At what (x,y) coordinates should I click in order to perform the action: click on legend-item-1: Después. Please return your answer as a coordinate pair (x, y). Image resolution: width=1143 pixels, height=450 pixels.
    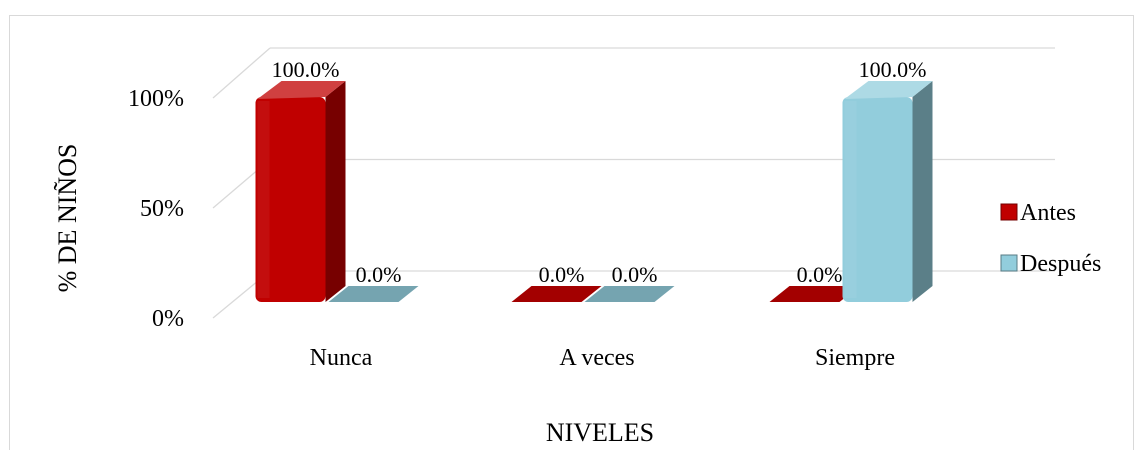
    Looking at the image, I should click on (1050, 264).